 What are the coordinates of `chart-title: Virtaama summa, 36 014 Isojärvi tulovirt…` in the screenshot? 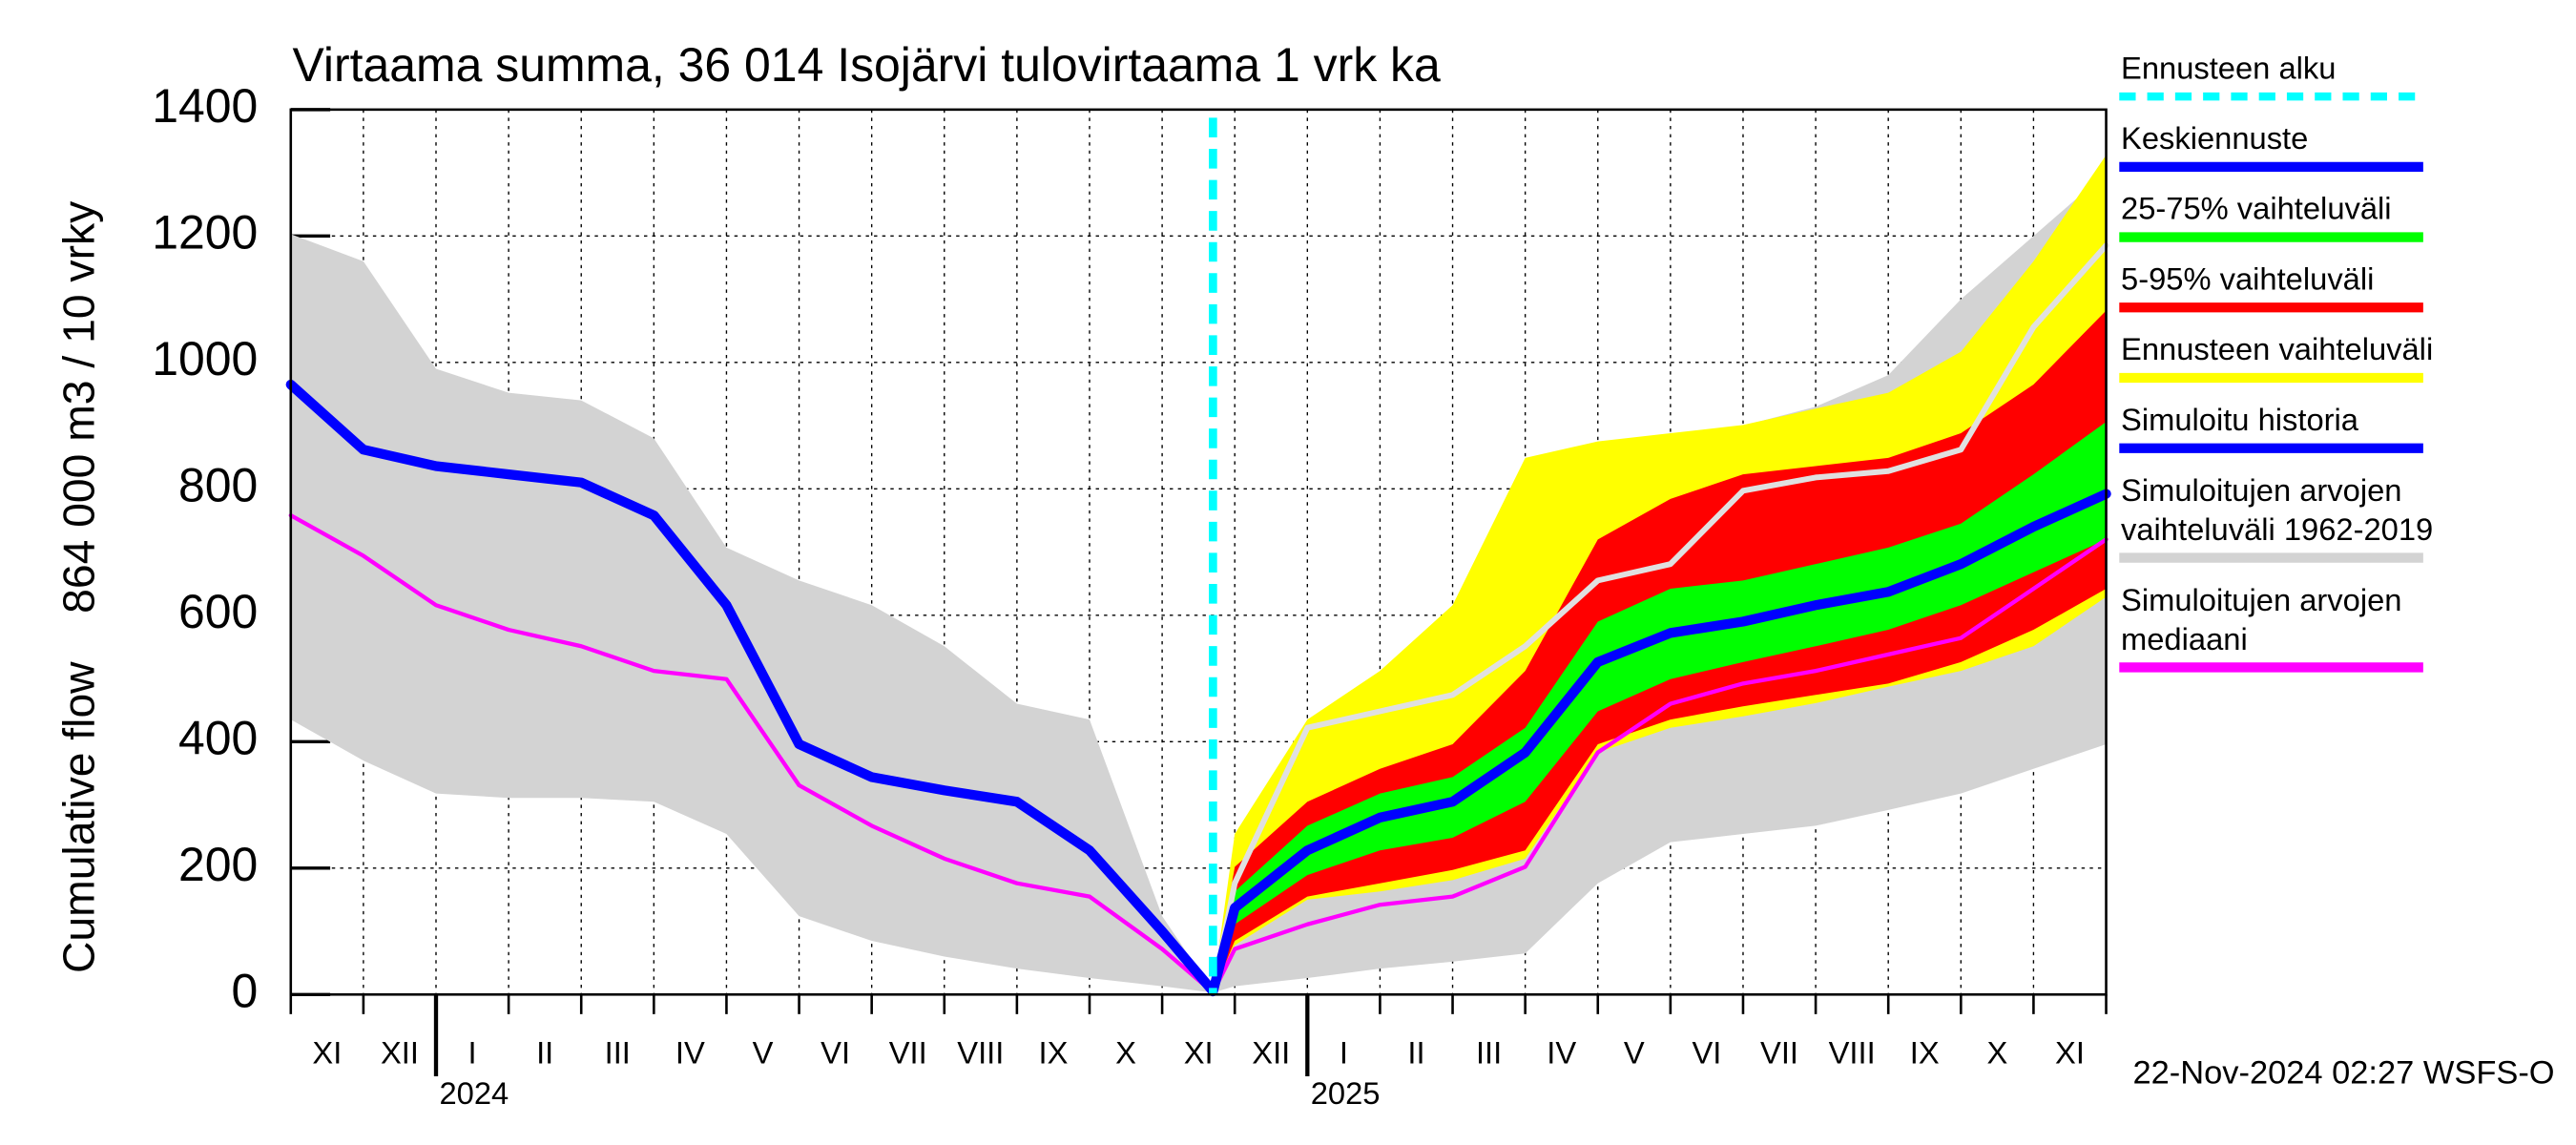 It's located at (867, 65).